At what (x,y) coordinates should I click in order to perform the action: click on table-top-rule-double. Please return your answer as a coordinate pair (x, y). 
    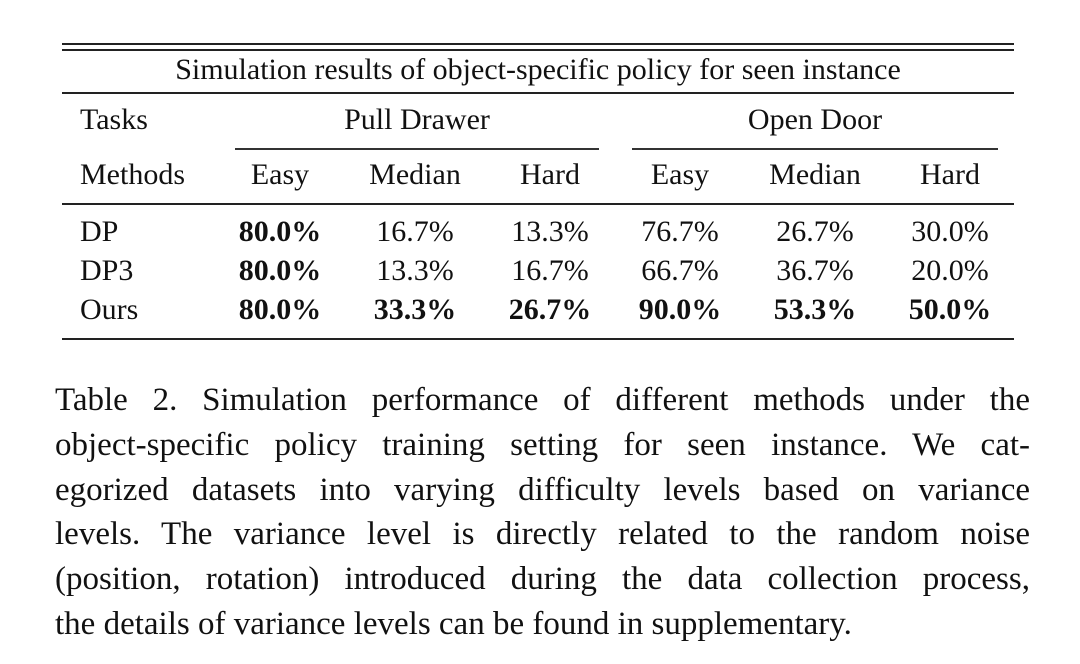
    Looking at the image, I should click on (538, 50).